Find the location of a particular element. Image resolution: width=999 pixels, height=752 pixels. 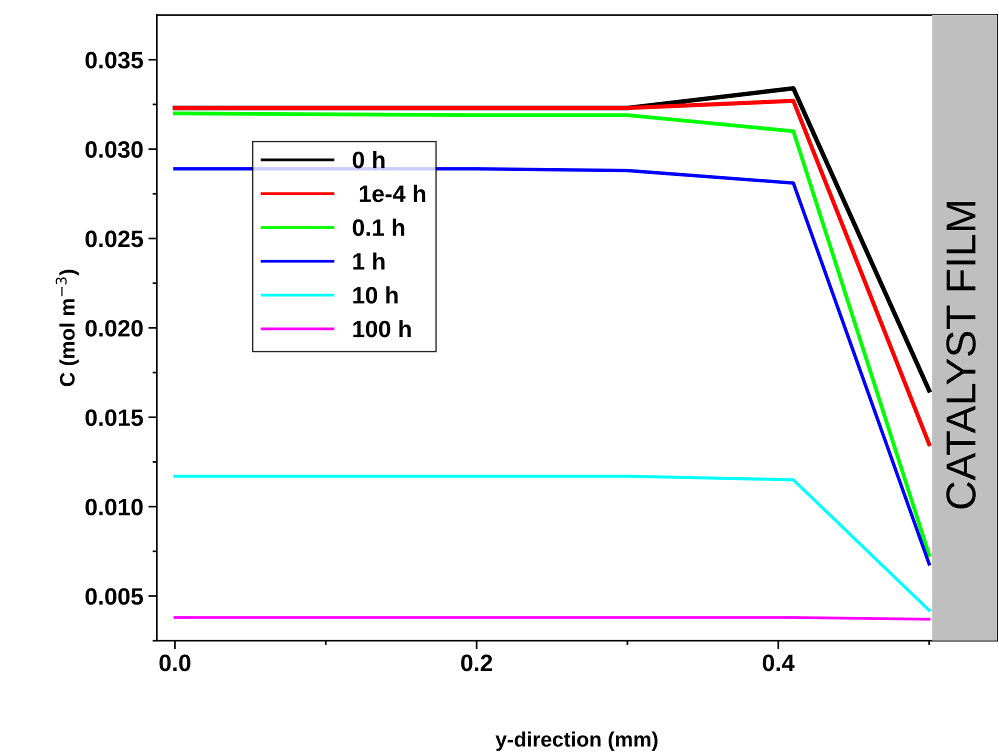

x-tick-label: 0.2 is located at coordinates (476, 663).